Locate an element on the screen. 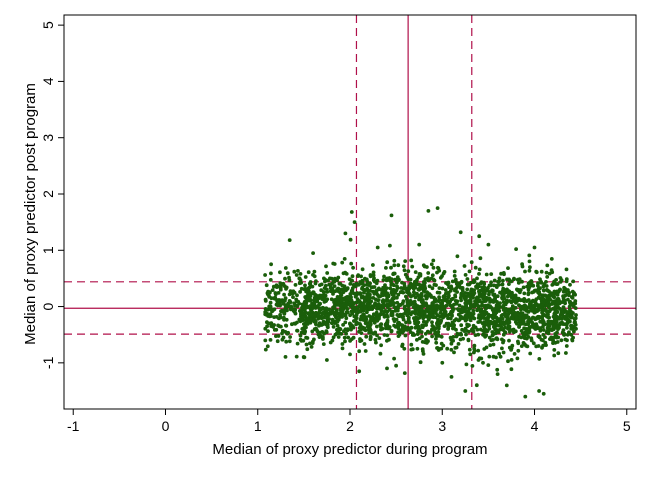  x-axis-label: Median of proxy predictor during program is located at coordinates (349, 449).